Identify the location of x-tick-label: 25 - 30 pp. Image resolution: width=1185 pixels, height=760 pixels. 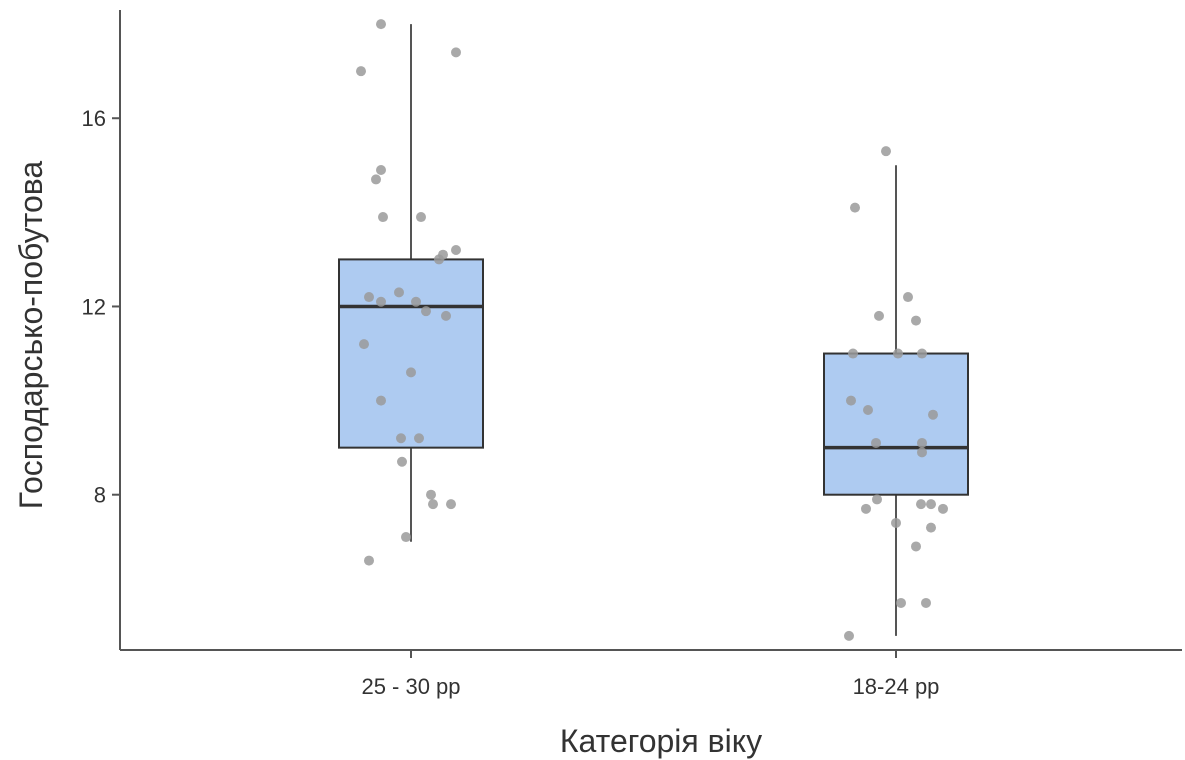
(410, 686).